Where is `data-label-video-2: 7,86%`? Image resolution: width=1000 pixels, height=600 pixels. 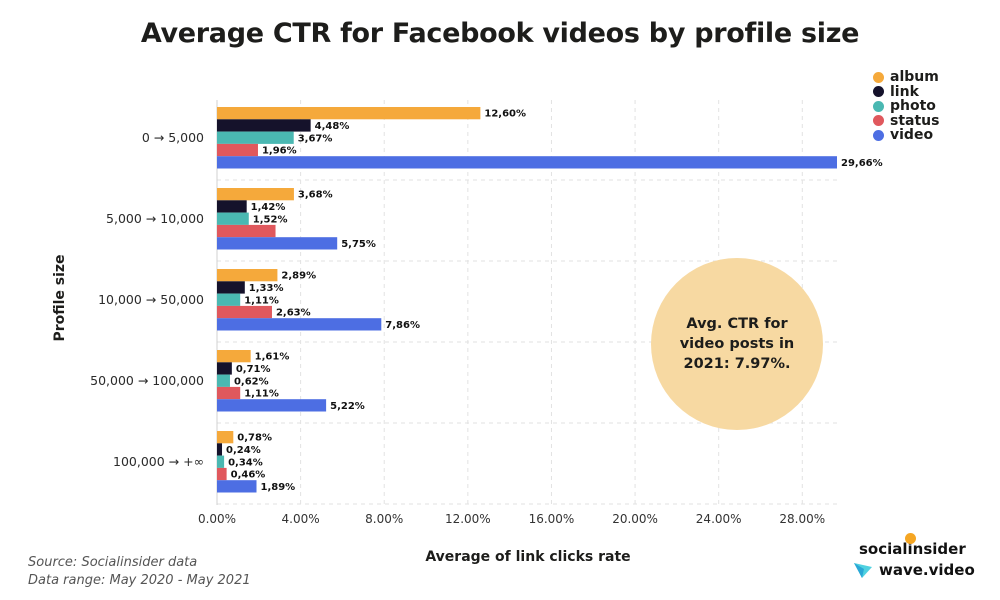
data-label-video-2: 7,86% is located at coordinates (402, 325).